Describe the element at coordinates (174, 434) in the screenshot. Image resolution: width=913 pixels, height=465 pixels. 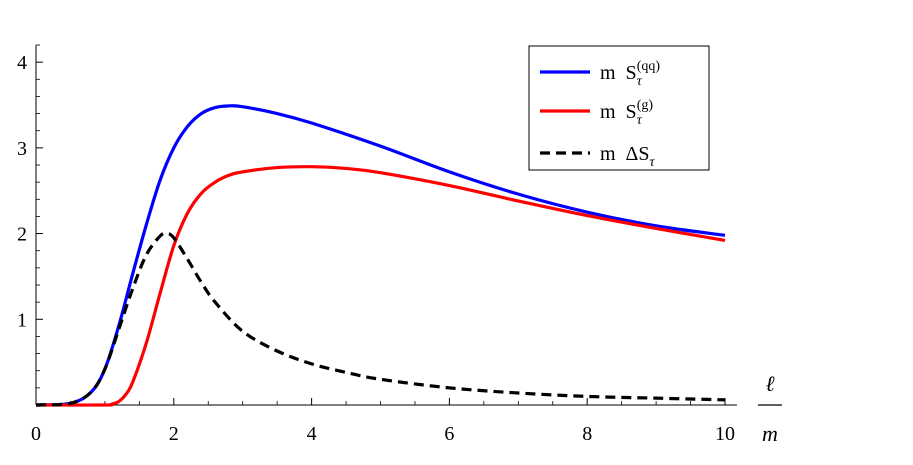
I see `x-tick-label: 2` at that location.